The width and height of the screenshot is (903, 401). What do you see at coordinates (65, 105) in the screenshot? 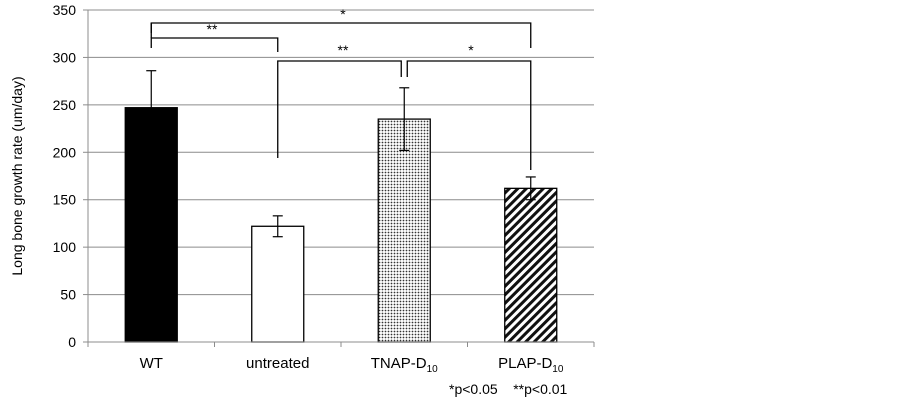
I see `y-tick-label: 250` at bounding box center [65, 105].